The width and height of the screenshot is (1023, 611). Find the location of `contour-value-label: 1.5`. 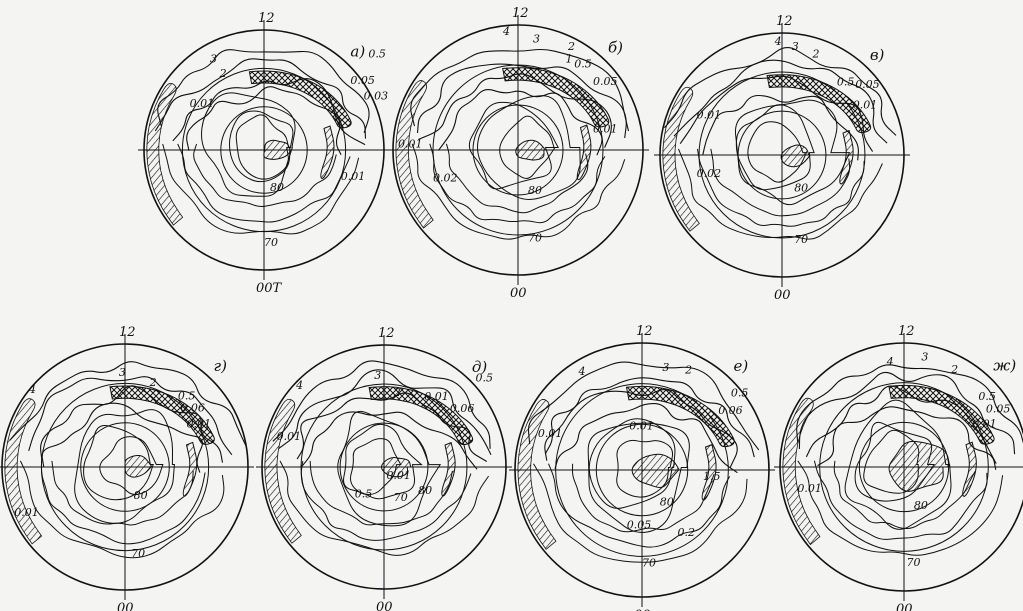

contour-value-label: 1.5 is located at coordinates (712, 476).